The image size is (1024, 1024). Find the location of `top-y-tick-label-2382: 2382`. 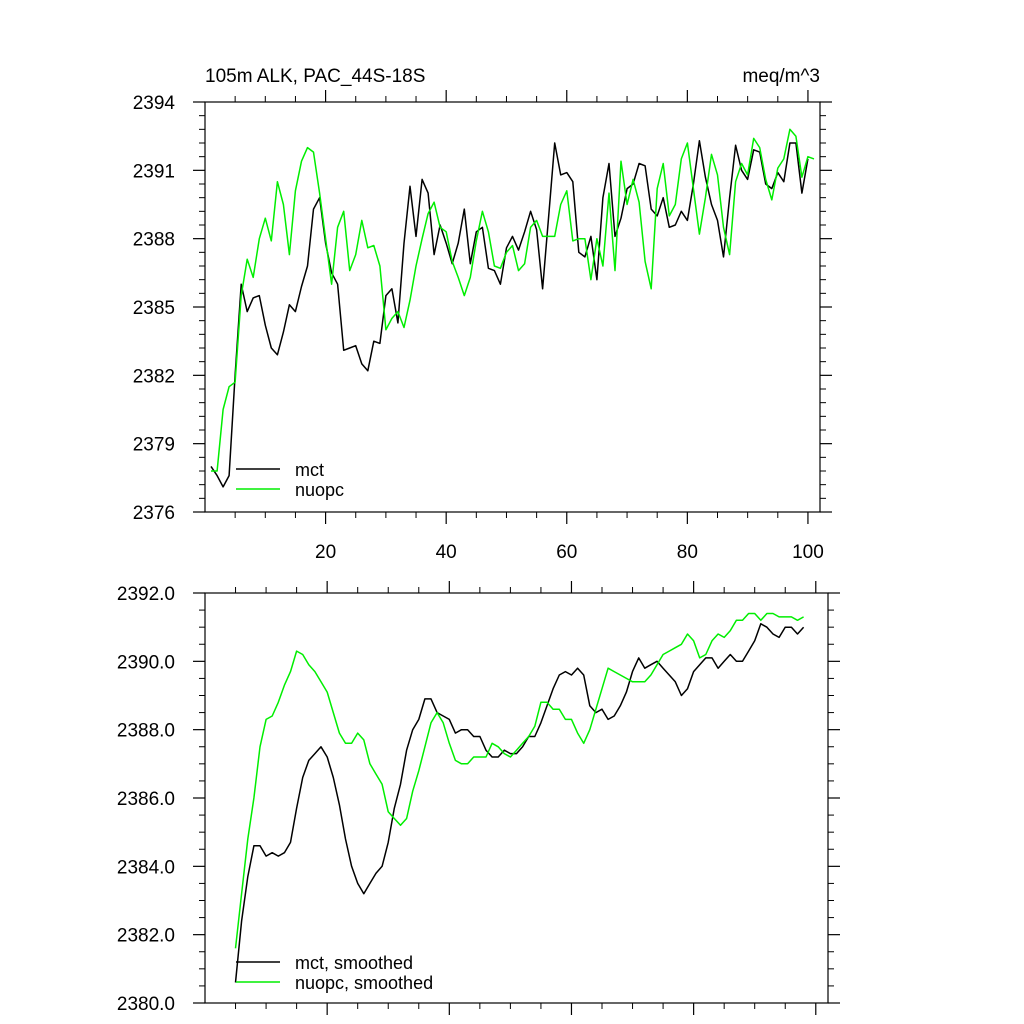

top-y-tick-label-2382: 2382 is located at coordinates (154, 376).